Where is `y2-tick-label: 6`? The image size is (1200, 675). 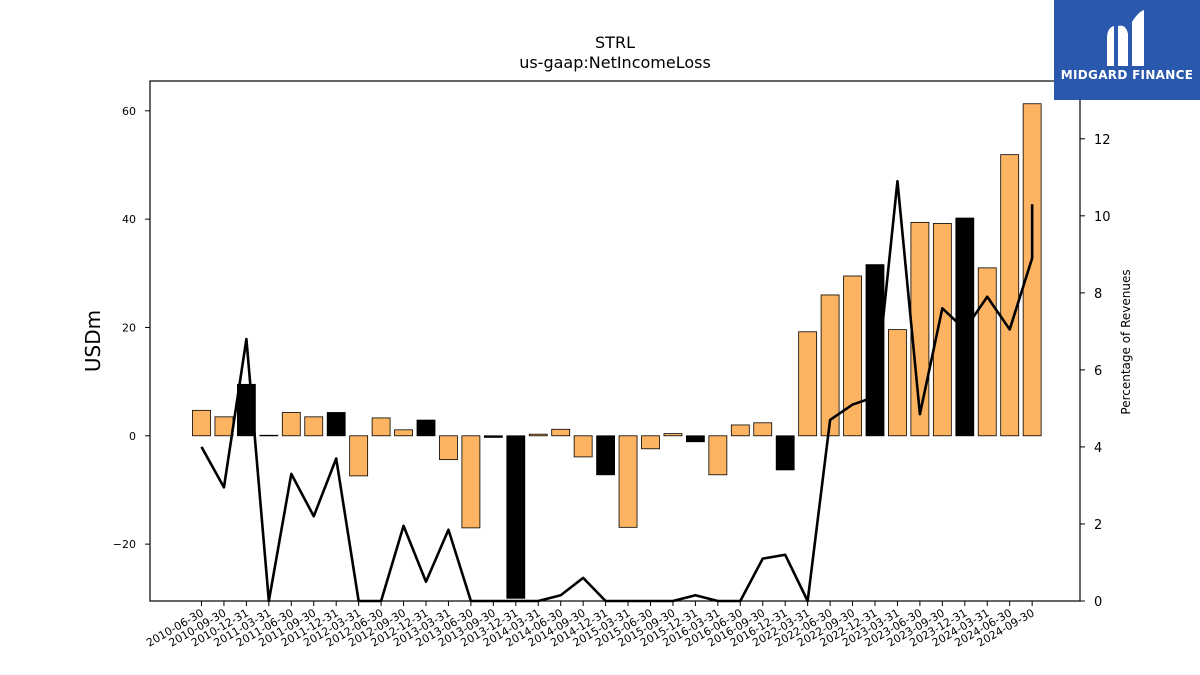
y2-tick-label: 6 is located at coordinates (1098, 371).